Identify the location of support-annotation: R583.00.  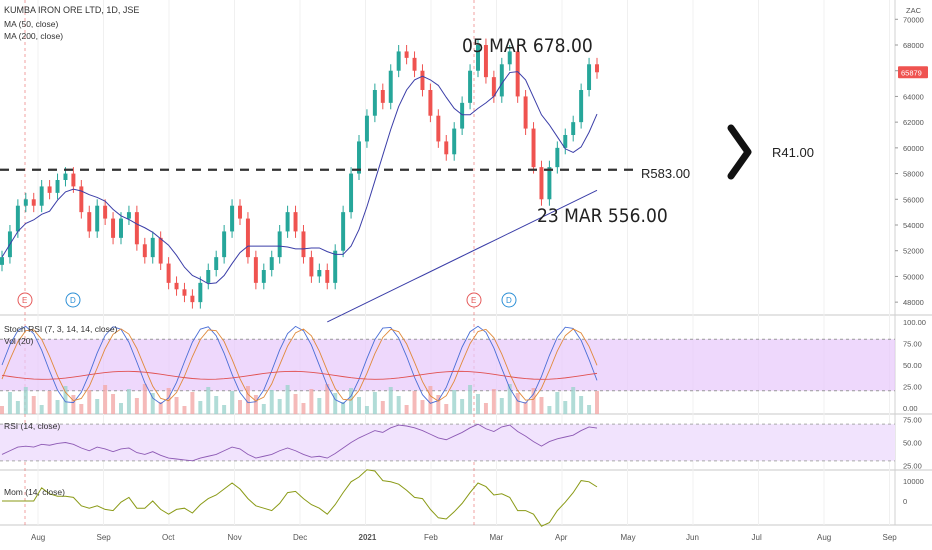
(665, 173).